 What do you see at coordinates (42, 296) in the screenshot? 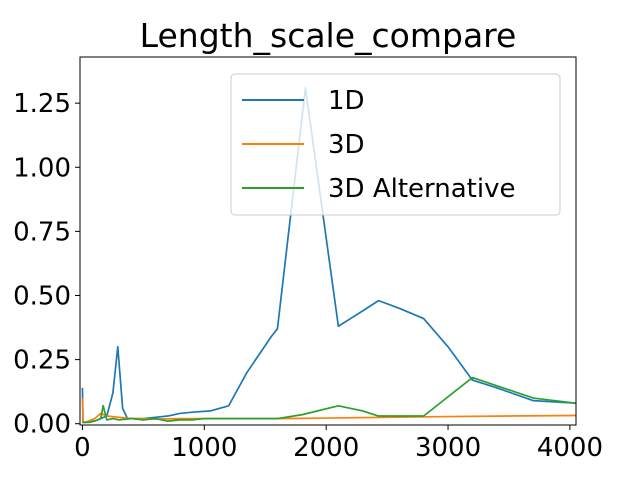
I see `y-tick-label: 0.50` at bounding box center [42, 296].